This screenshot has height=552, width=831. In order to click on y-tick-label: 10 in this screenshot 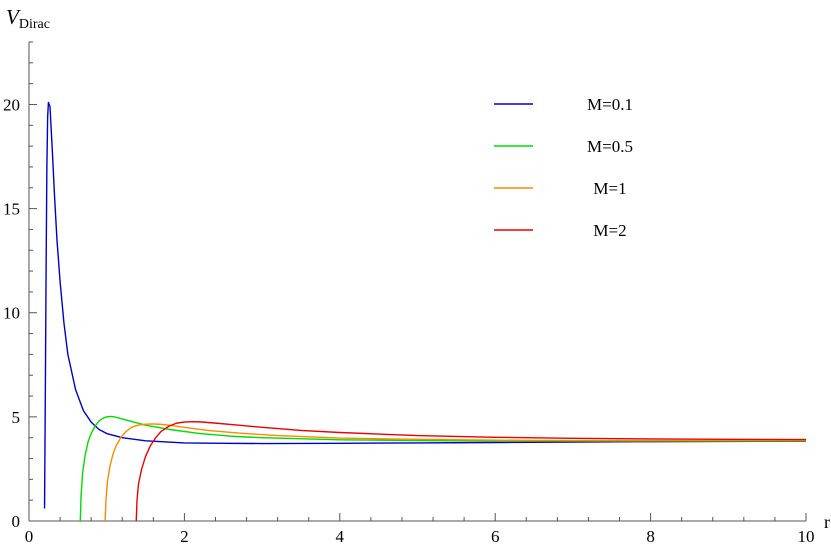, I will do `click(11, 313)`.